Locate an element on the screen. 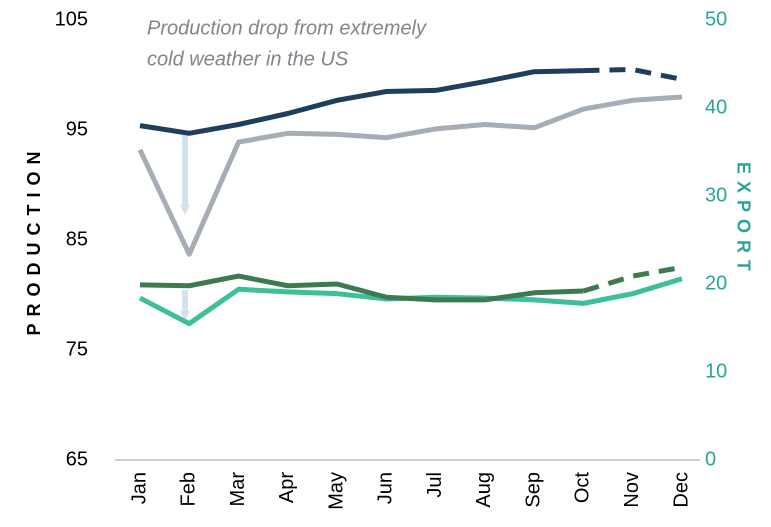 This screenshot has width=771, height=527. annotation: Production drop from extremely is located at coordinates (287, 28).